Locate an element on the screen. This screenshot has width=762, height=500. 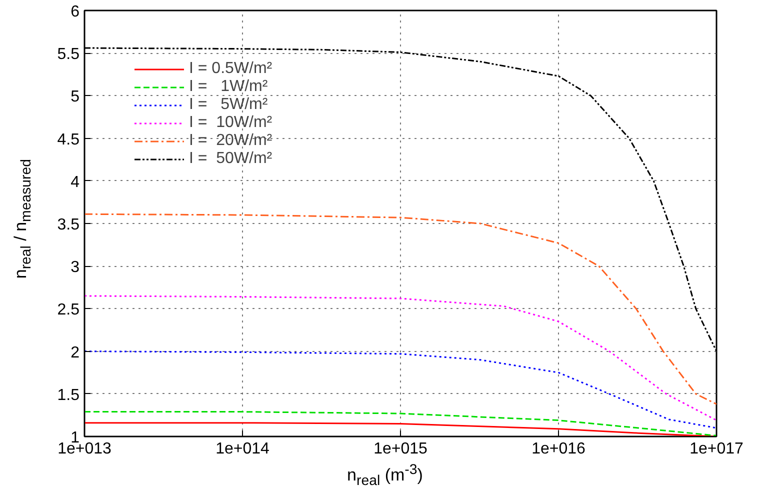
y-tick-label: 4 is located at coordinates (75, 182).